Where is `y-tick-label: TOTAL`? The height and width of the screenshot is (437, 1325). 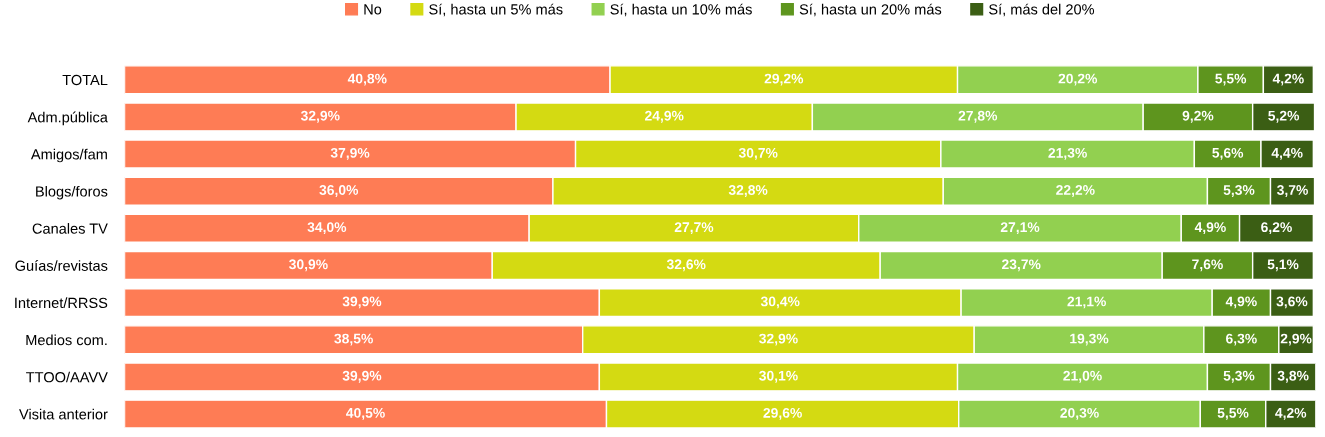
y-tick-label: TOTAL is located at coordinates (85, 80).